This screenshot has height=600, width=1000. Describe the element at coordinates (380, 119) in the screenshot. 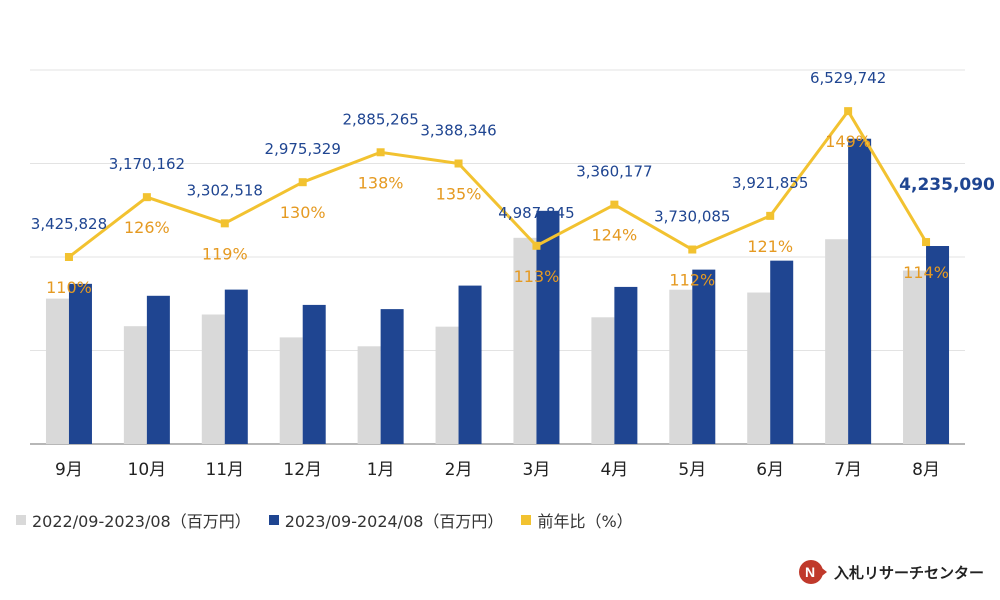

I see `value-label-5: 2,885,265` at that location.